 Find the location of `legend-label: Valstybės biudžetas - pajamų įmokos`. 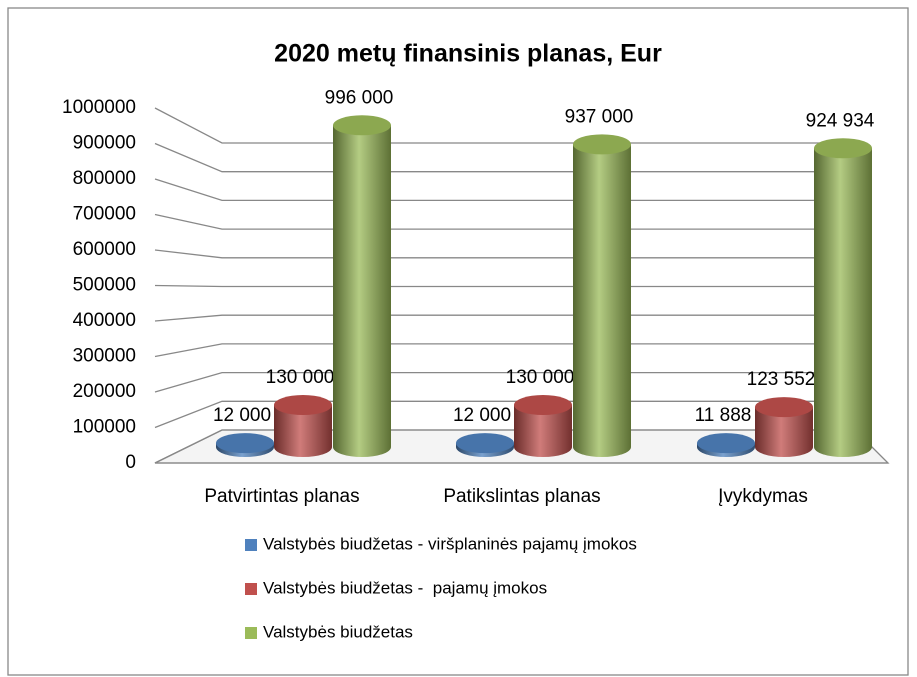

legend-label: Valstybės biudžetas - pajamų įmokos is located at coordinates (405, 587).